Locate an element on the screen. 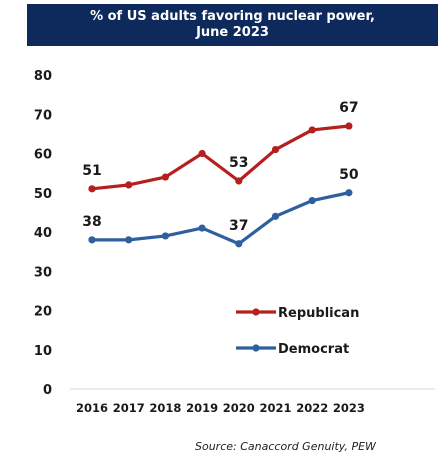 This screenshot has height=474, width=438. x-tick-label: 2020 is located at coordinates (239, 408).